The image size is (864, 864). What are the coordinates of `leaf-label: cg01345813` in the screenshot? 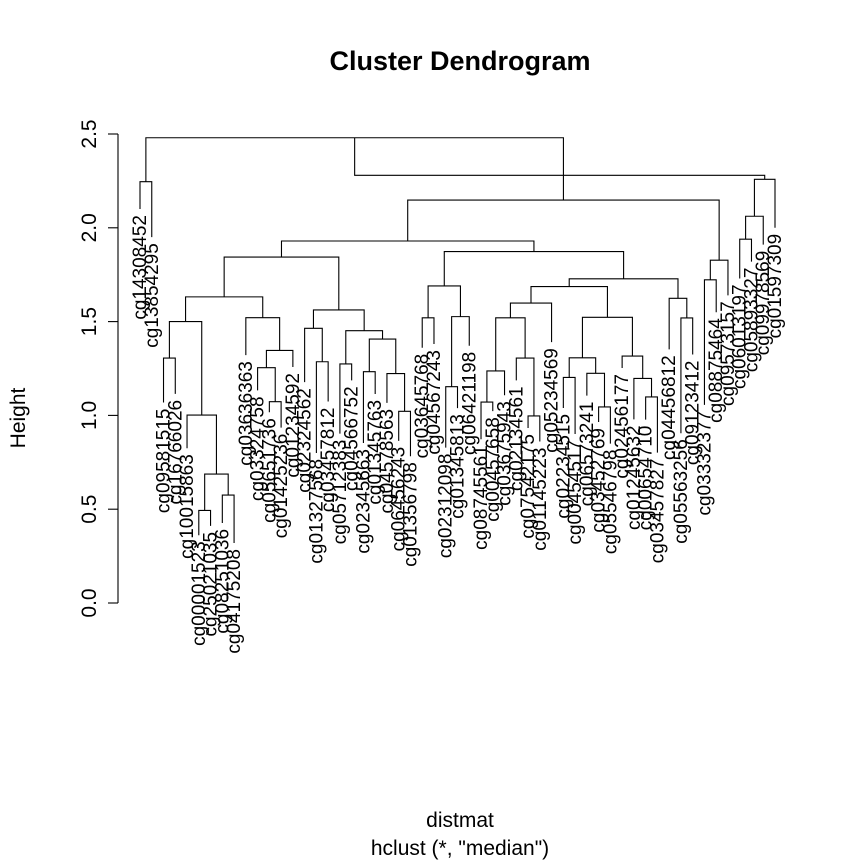 It's located at (458, 466).